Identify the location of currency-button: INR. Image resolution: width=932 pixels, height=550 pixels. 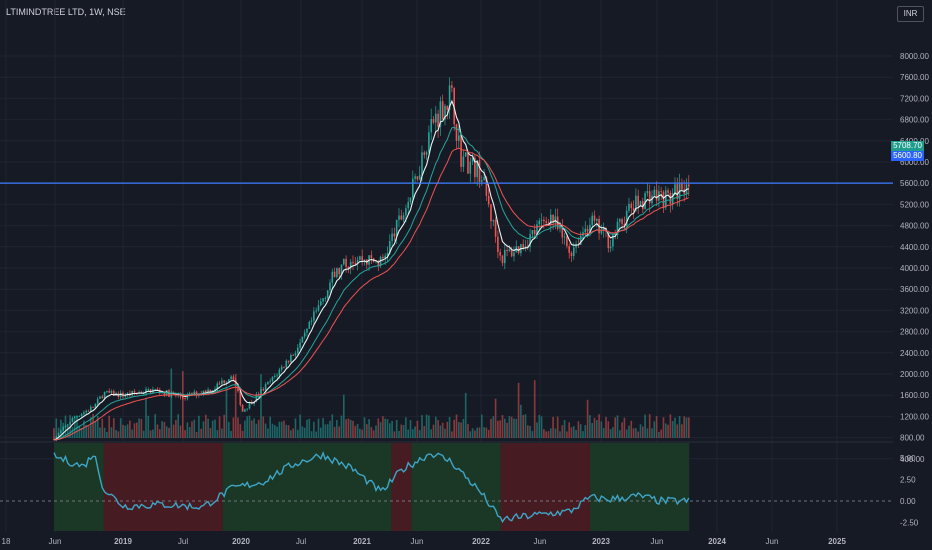
(910, 14).